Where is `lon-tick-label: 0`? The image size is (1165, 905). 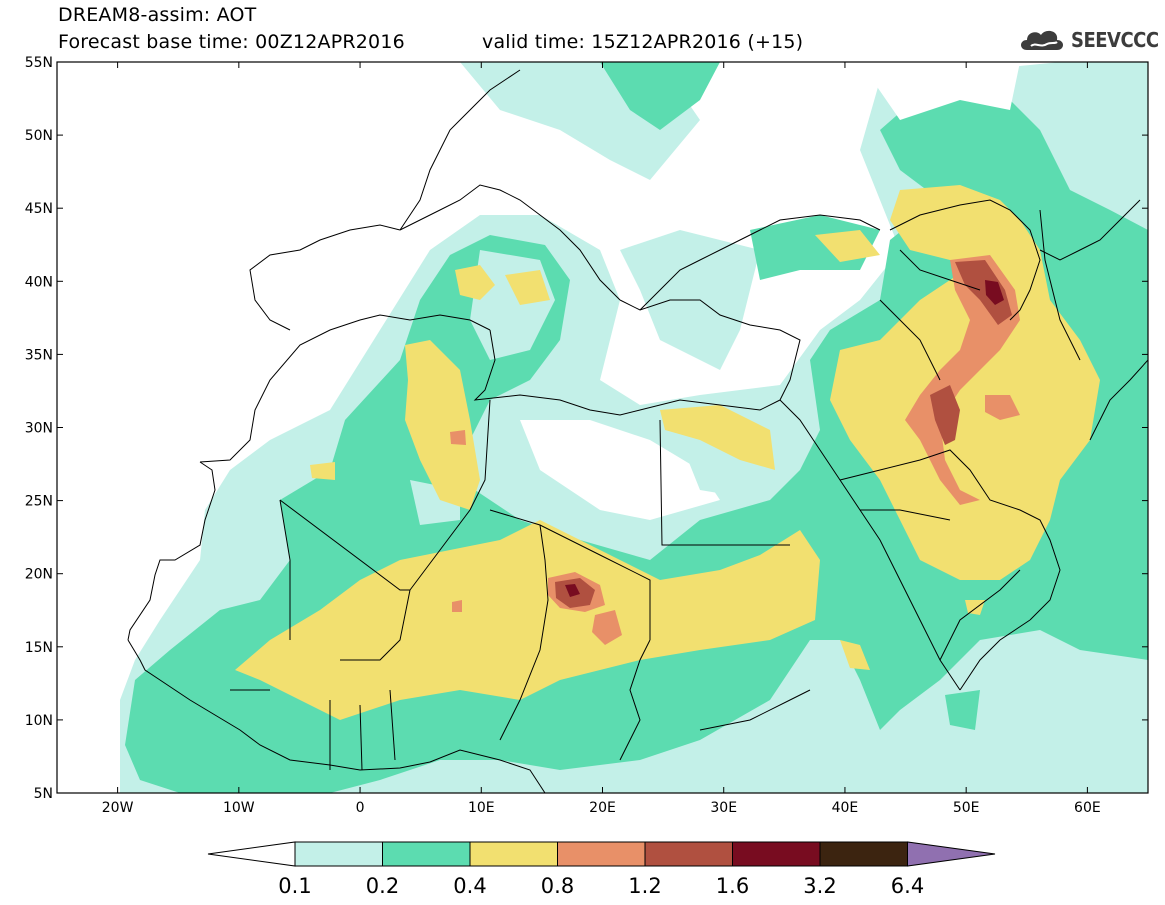
lon-tick-label: 0 is located at coordinates (360, 808).